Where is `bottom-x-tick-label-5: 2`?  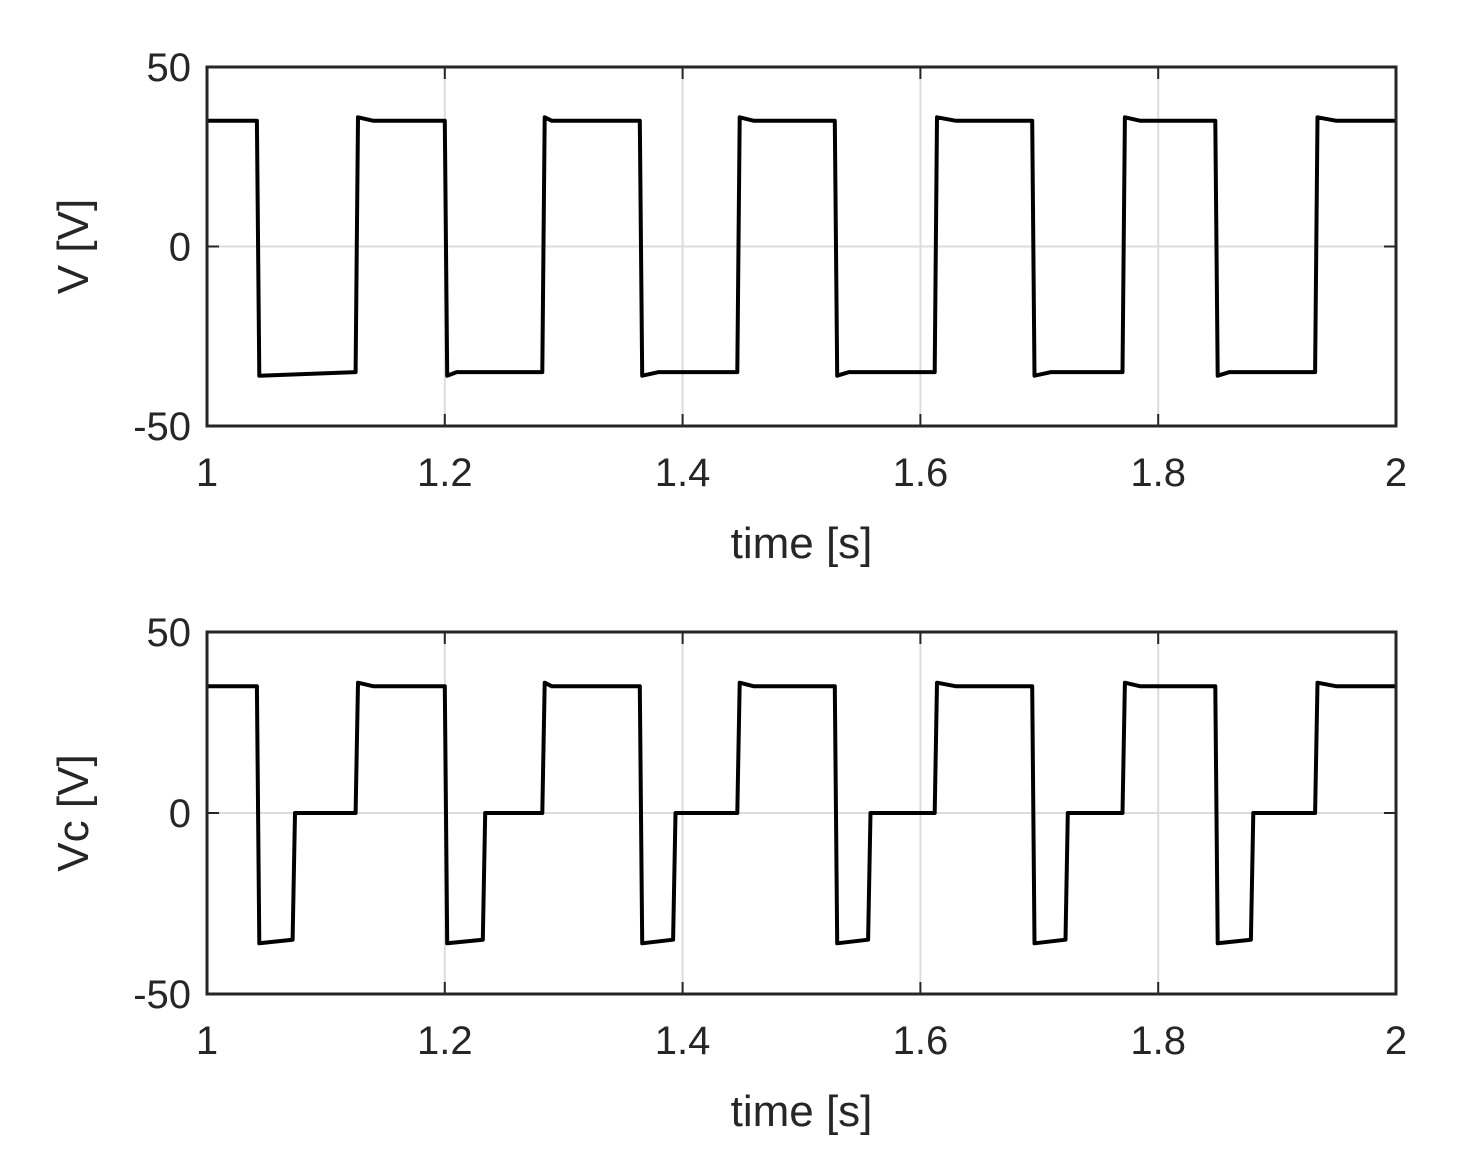 bottom-x-tick-label-5: 2 is located at coordinates (1396, 1041).